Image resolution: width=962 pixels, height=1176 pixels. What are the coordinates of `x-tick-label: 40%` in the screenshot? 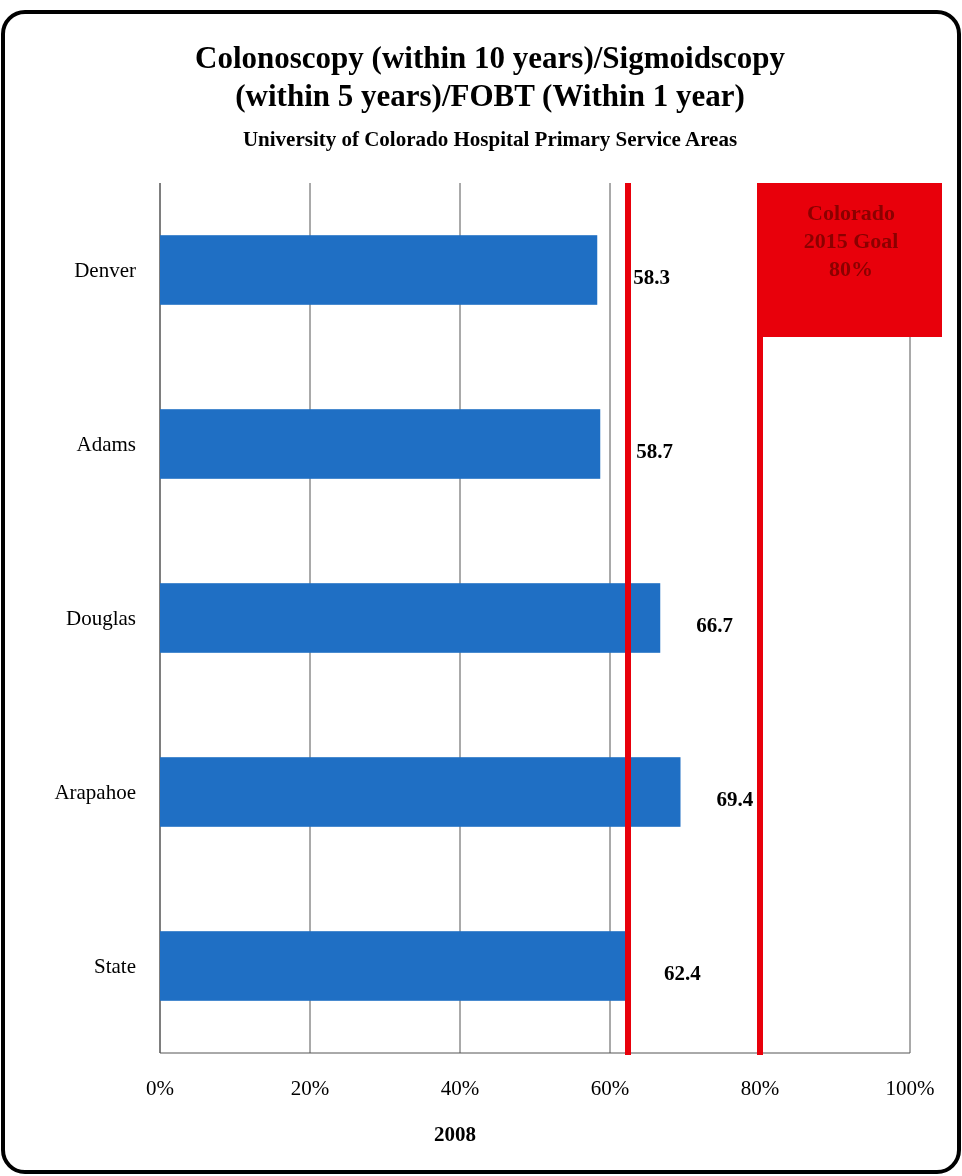 It's located at (460, 1088).